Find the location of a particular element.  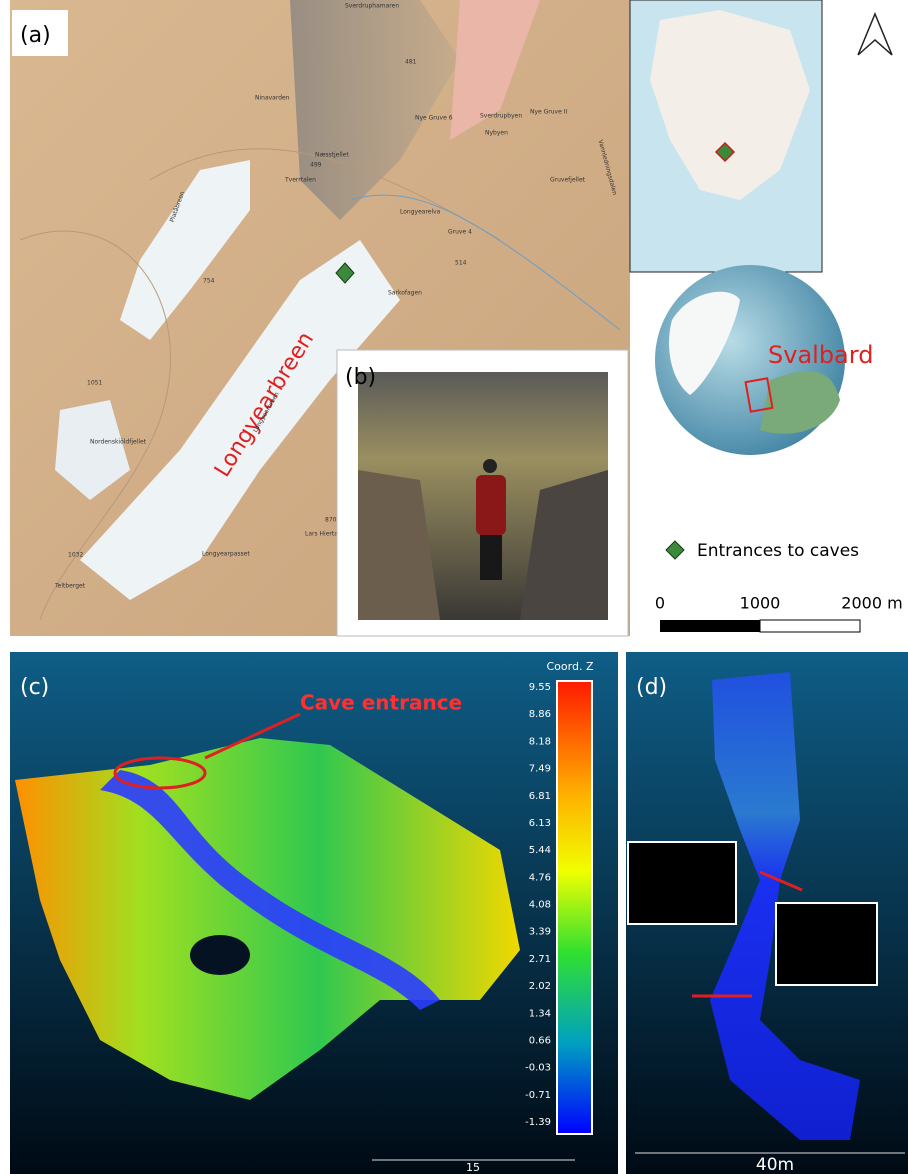

point-cloud-channel is located at coordinates (270, 890).